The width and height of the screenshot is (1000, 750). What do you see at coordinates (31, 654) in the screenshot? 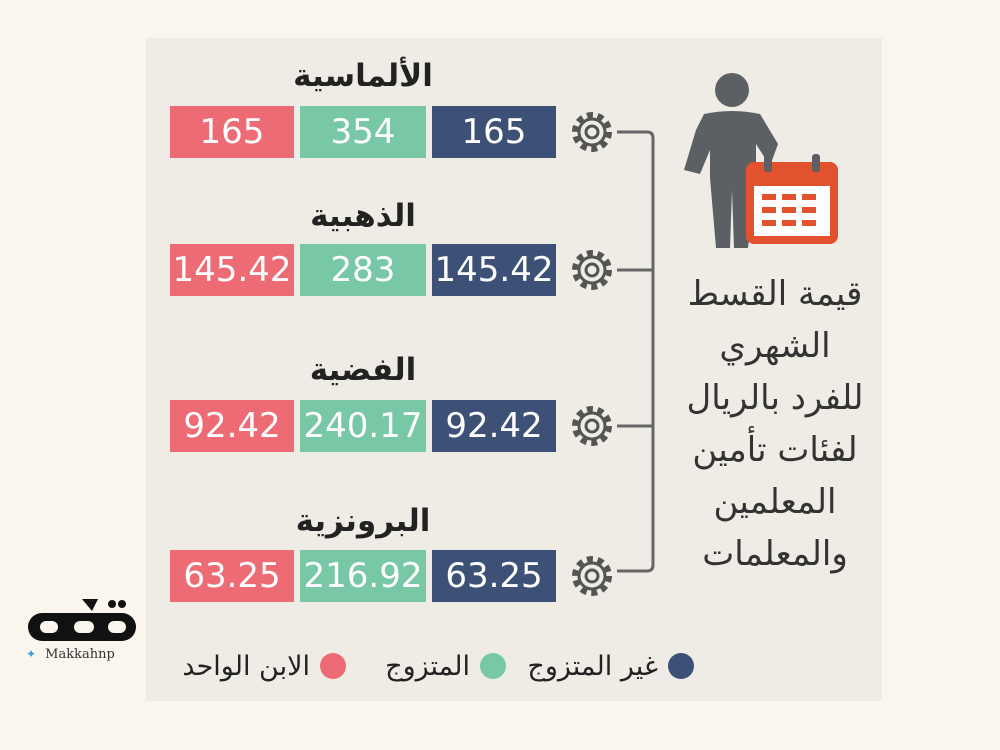
I see `twitter-icon: ✦` at bounding box center [31, 654].